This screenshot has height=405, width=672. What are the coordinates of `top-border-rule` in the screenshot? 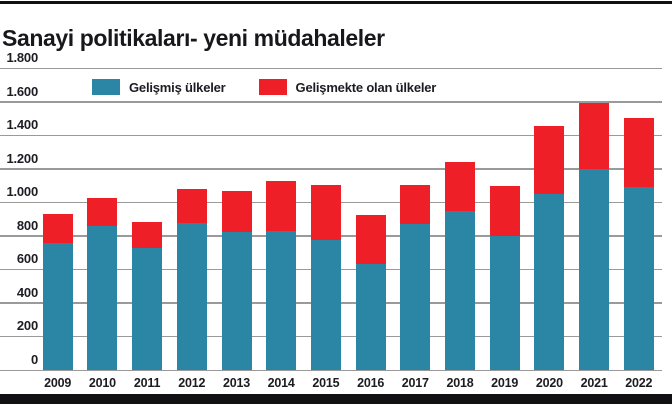 It's located at (336, 2).